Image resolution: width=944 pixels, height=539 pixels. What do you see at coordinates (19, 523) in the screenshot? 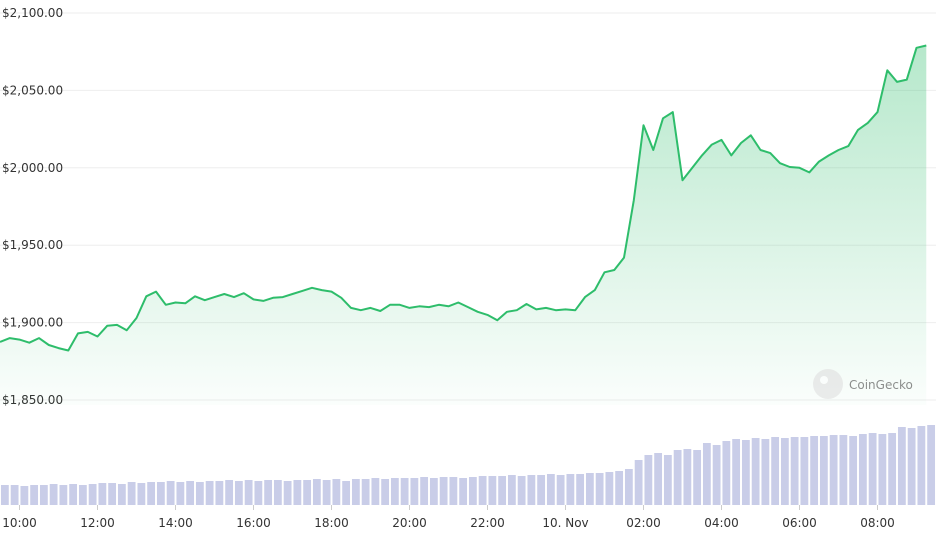
I see `x-tick-label: 10:00` at bounding box center [19, 523].